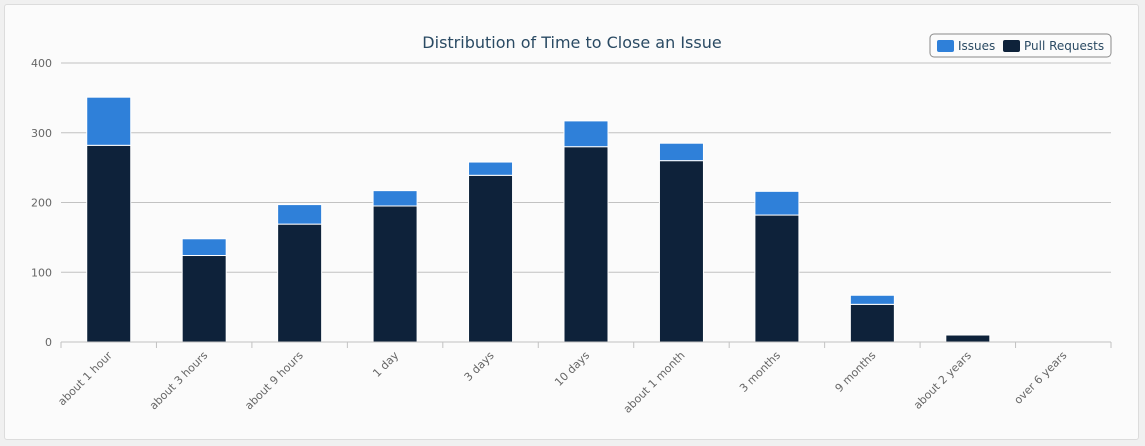  Describe the element at coordinates (976, 46) in the screenshot. I see `legend-label-issues: Issues` at that location.